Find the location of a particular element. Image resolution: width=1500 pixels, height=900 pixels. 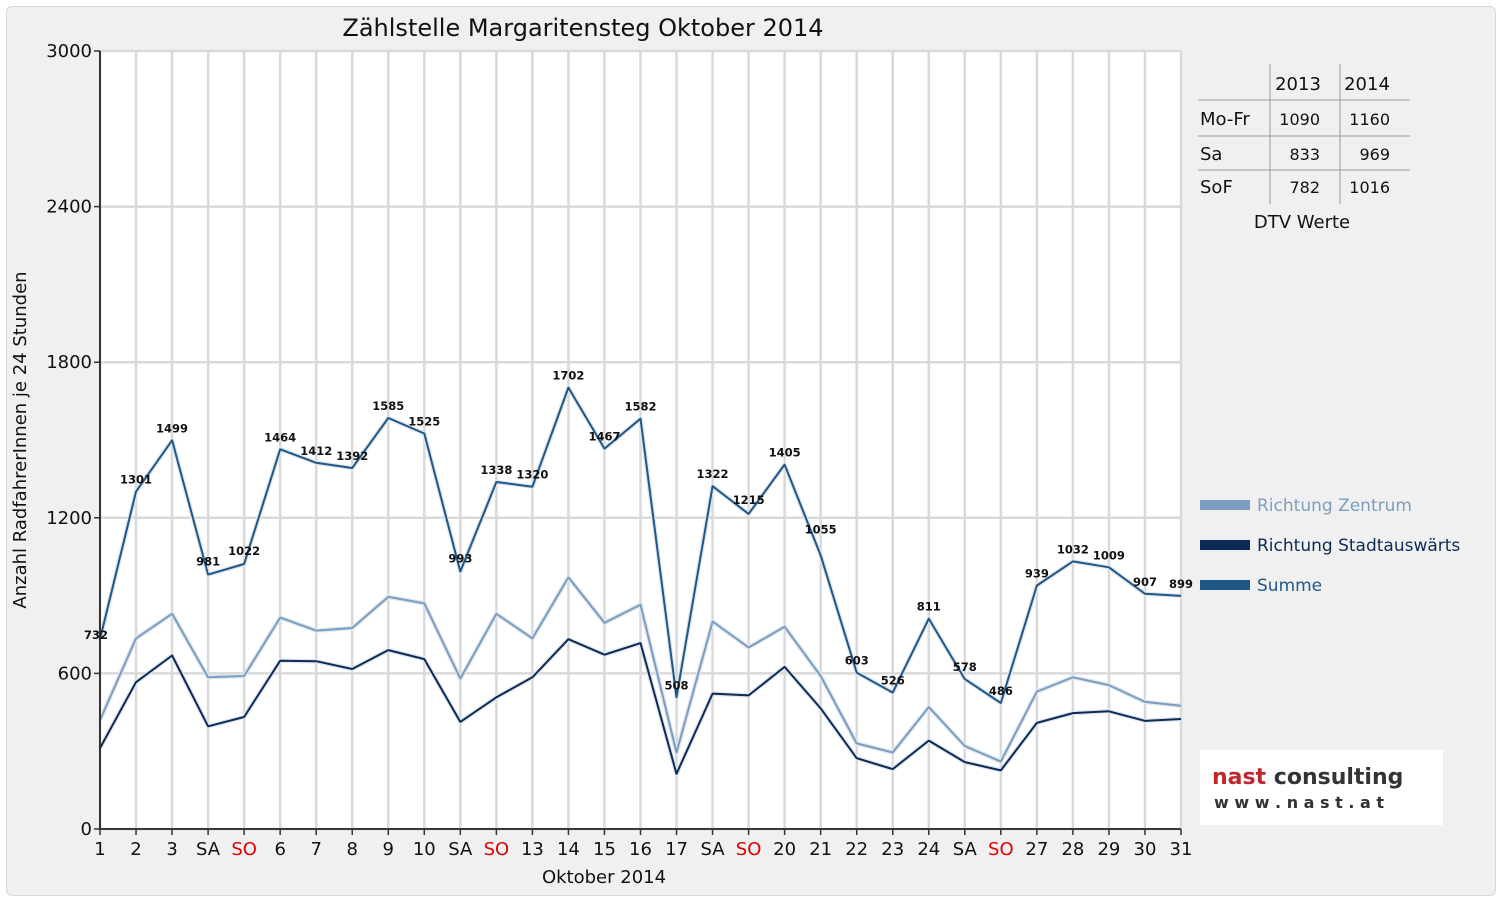

x-tick-label: 20 is located at coordinates (784, 849).